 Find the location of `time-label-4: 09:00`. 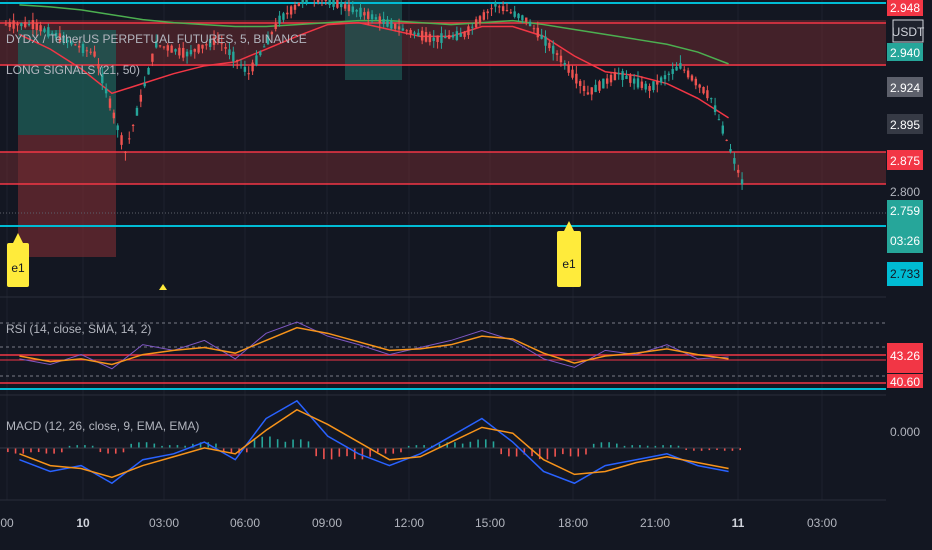

time-label-4: 09:00 is located at coordinates (327, 523).